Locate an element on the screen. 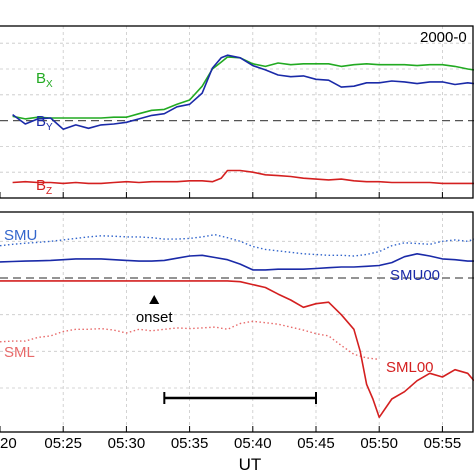 This screenshot has height=474, width=474. x-tick-label: 05:50 is located at coordinates (379, 443).